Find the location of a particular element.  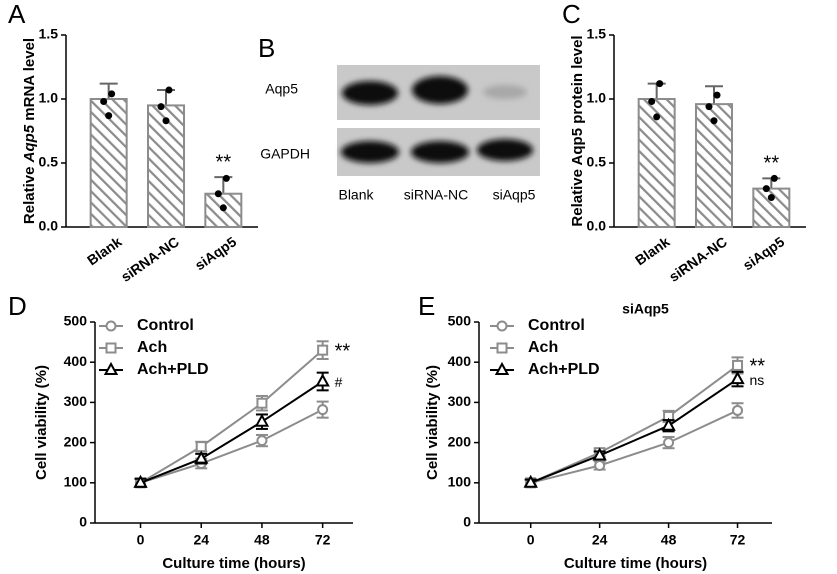

annotation: # is located at coordinates (339, 382).